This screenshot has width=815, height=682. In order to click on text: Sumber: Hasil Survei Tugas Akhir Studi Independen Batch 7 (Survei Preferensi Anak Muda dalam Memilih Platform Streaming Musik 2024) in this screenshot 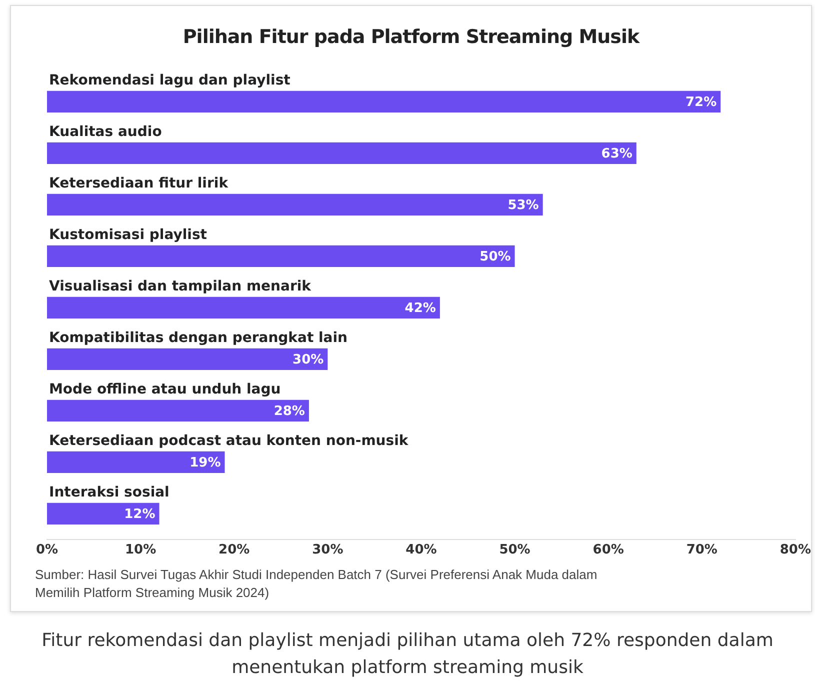, I will do `click(316, 584)`.